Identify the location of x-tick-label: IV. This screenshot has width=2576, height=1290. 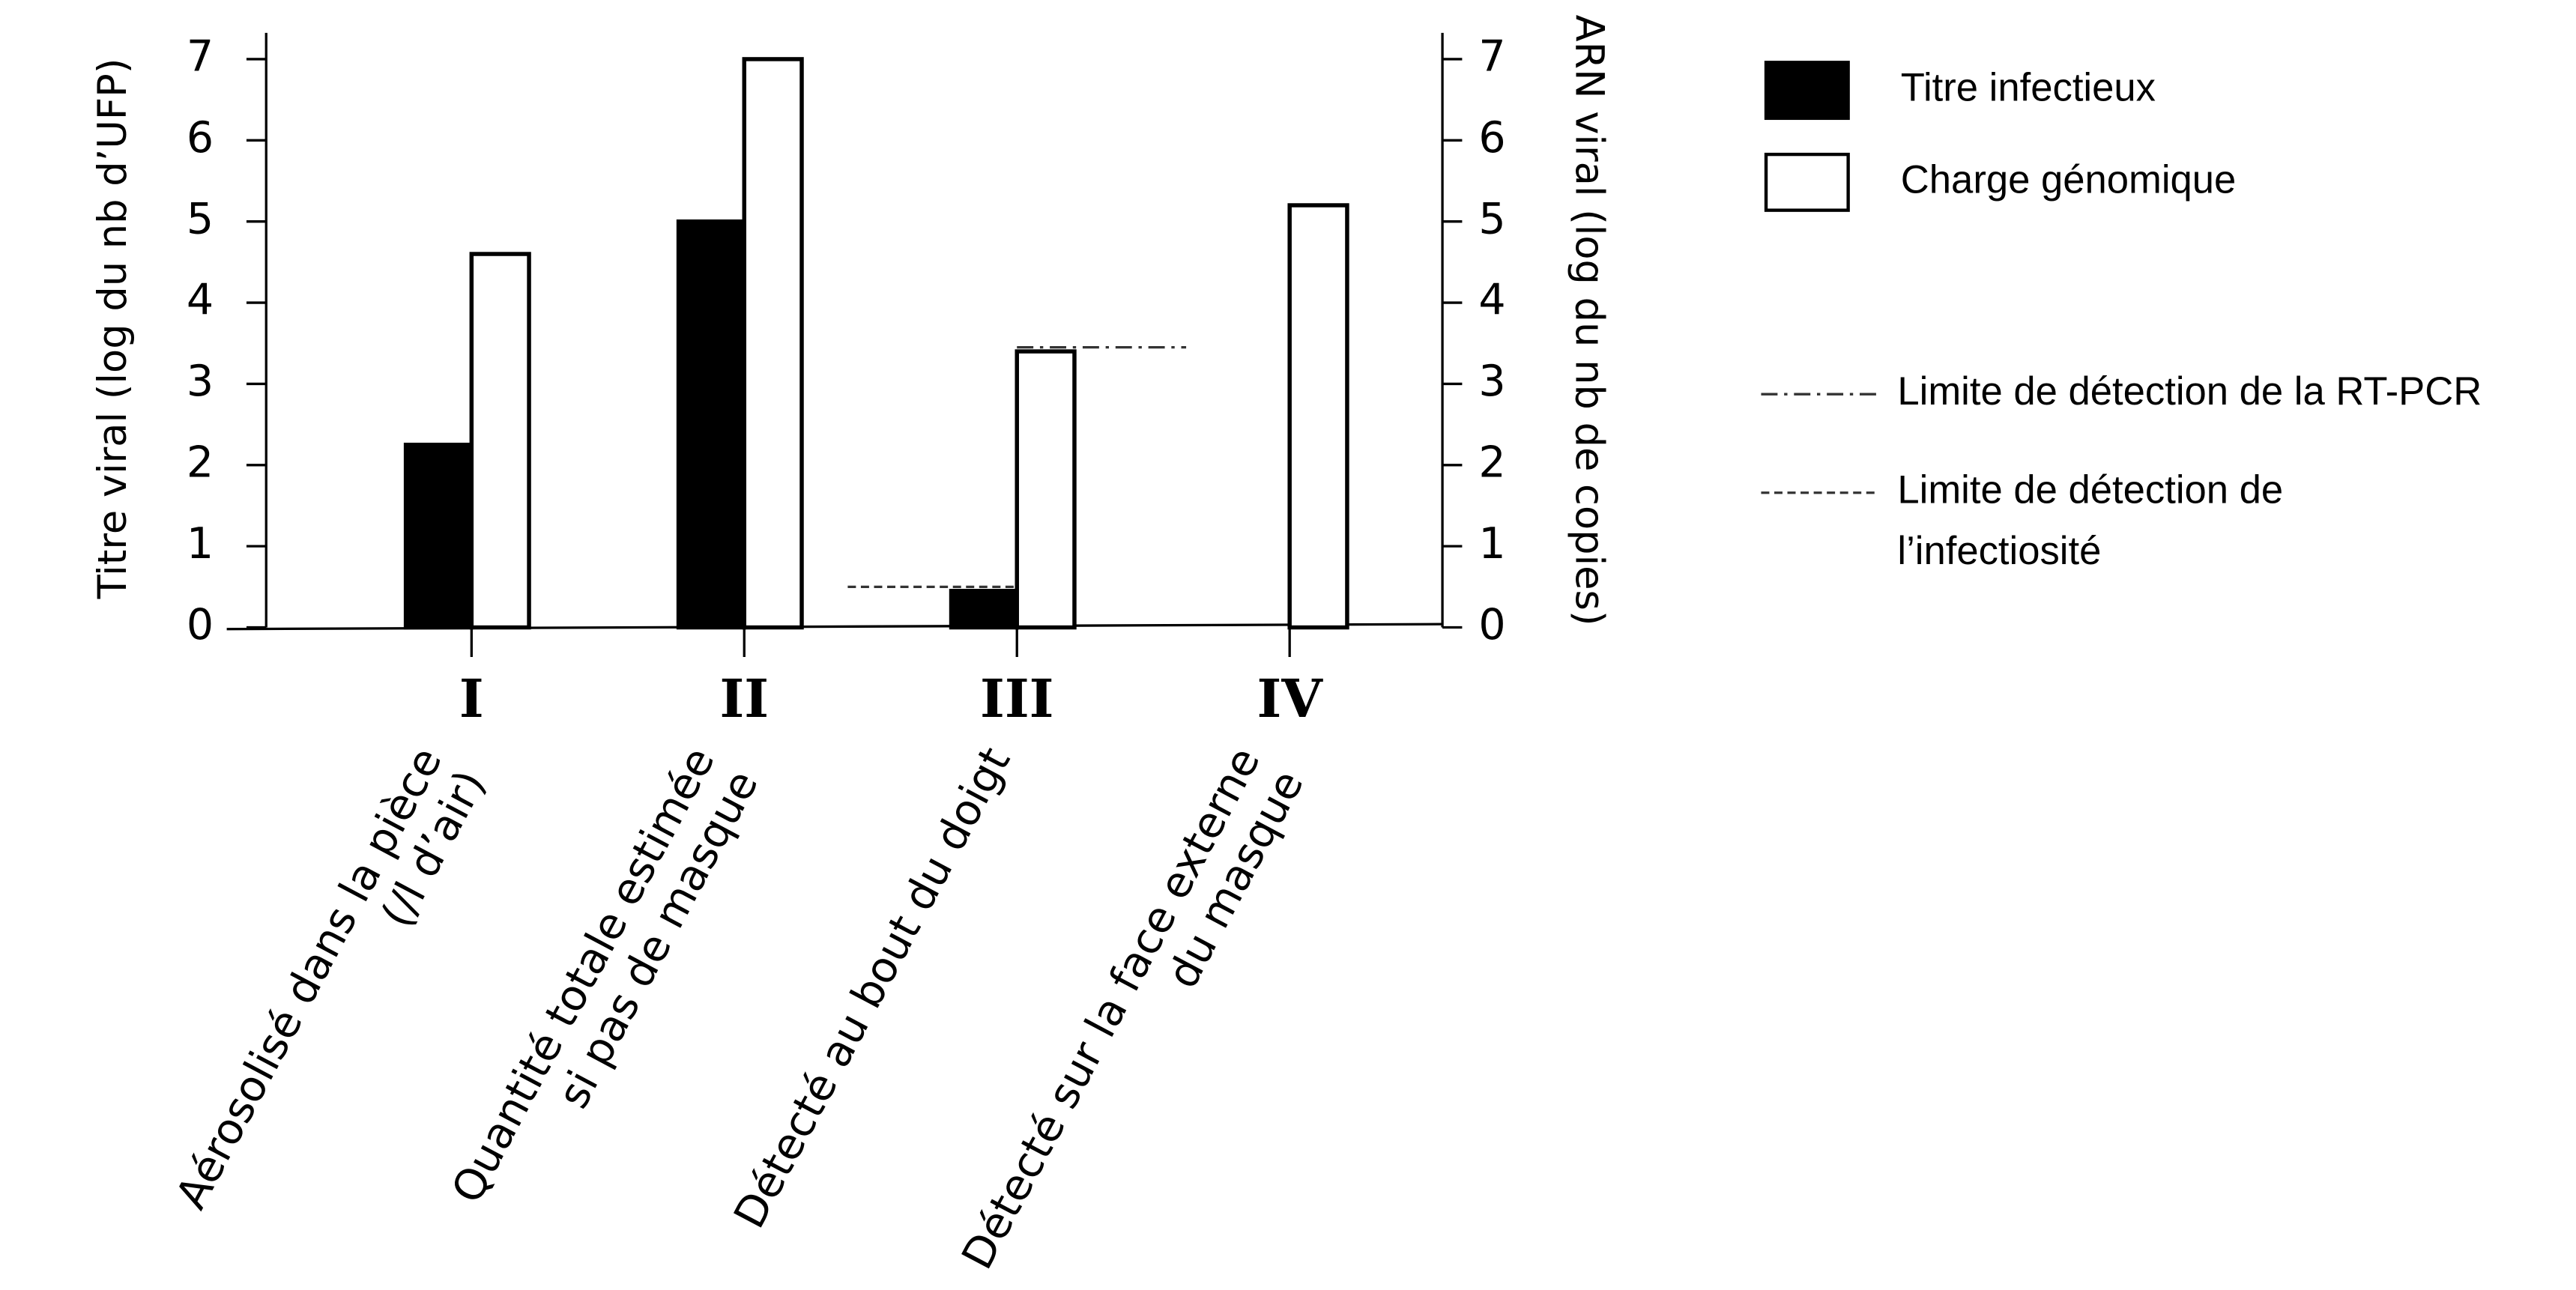
(1290, 698).